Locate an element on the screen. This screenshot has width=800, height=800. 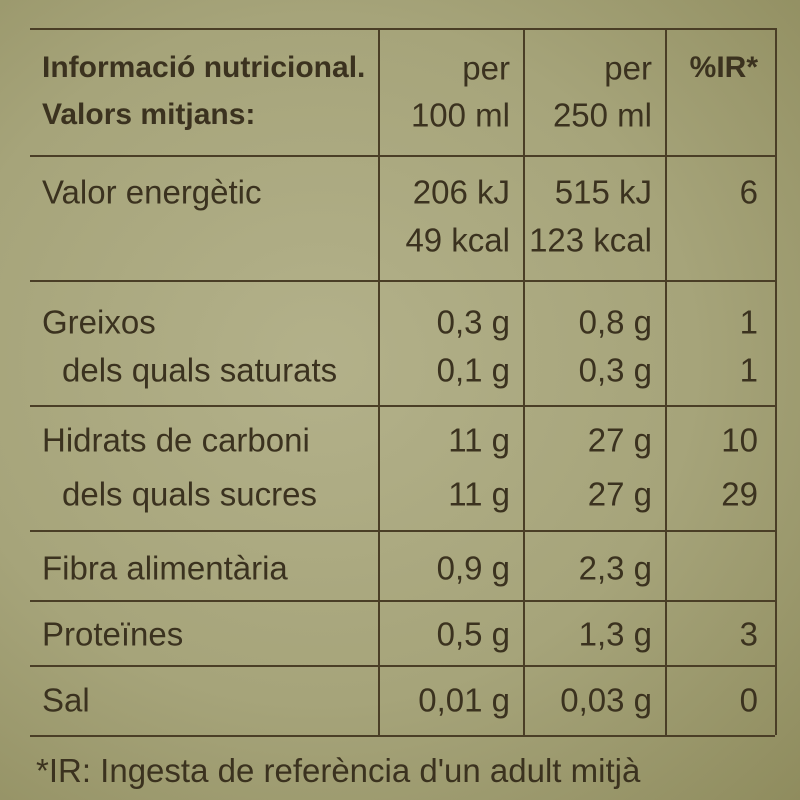
row-label: Hidrats de carboni is located at coordinates (176, 440).